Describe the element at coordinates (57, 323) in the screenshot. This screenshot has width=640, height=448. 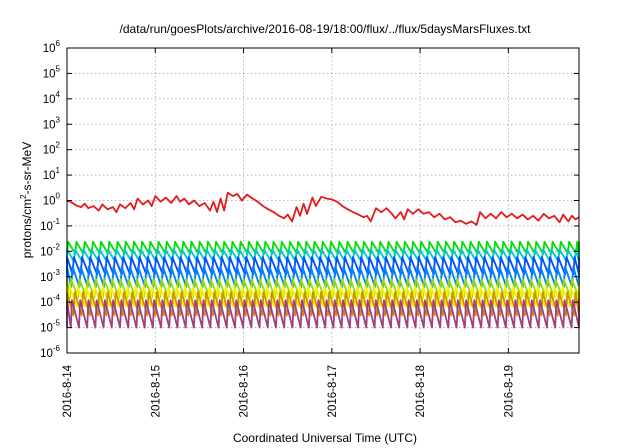
I see `y-tick-exponent: -5` at that location.